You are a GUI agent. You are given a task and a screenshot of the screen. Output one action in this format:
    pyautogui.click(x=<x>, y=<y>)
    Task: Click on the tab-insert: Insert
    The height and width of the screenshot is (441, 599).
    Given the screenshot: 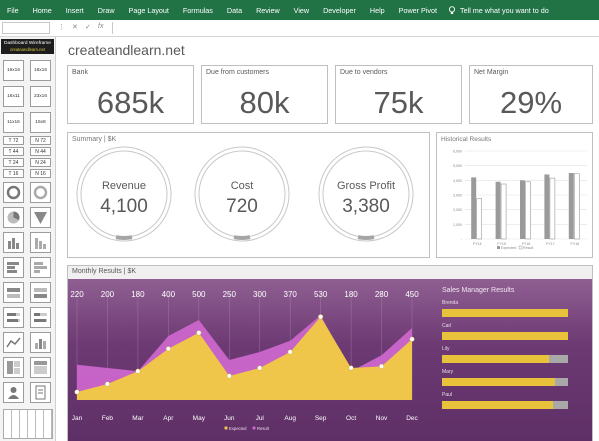 What is the action you would take?
    pyautogui.click(x=74, y=10)
    